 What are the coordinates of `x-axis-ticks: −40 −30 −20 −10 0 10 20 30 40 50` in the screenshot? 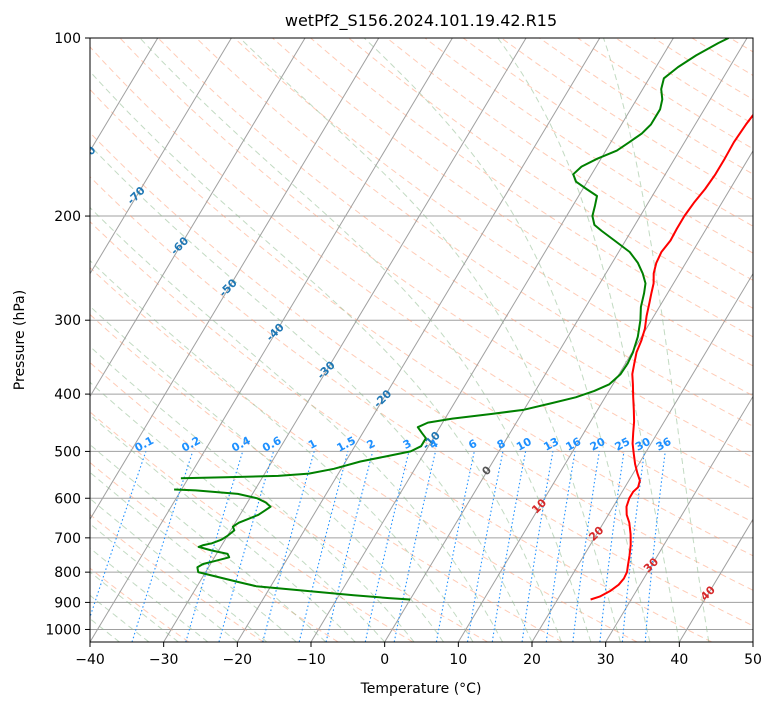 It's located at (418, 655).